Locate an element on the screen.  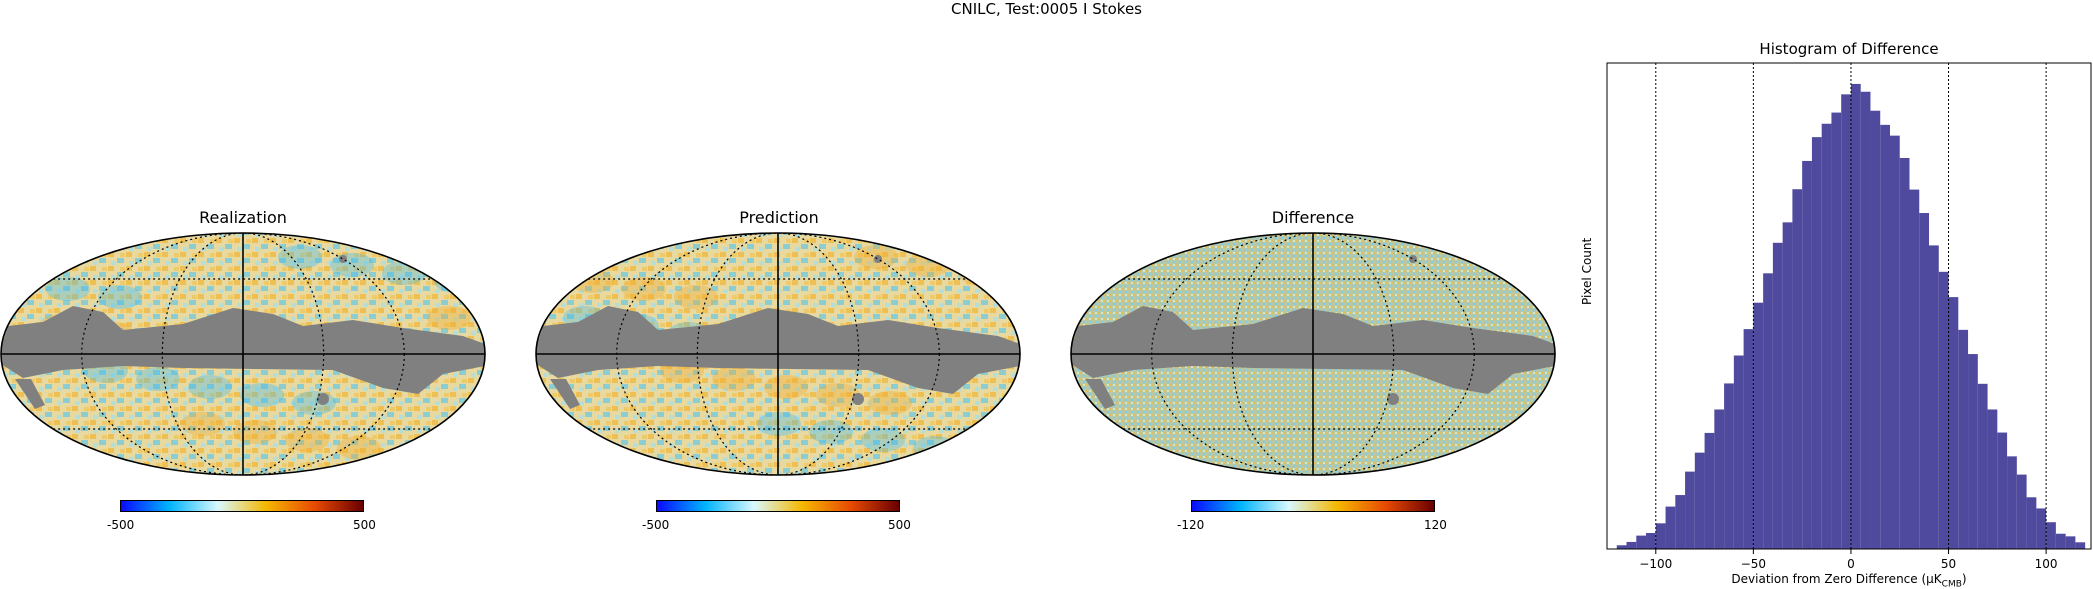
map-title-prediction: Prediction is located at coordinates (779, 217).